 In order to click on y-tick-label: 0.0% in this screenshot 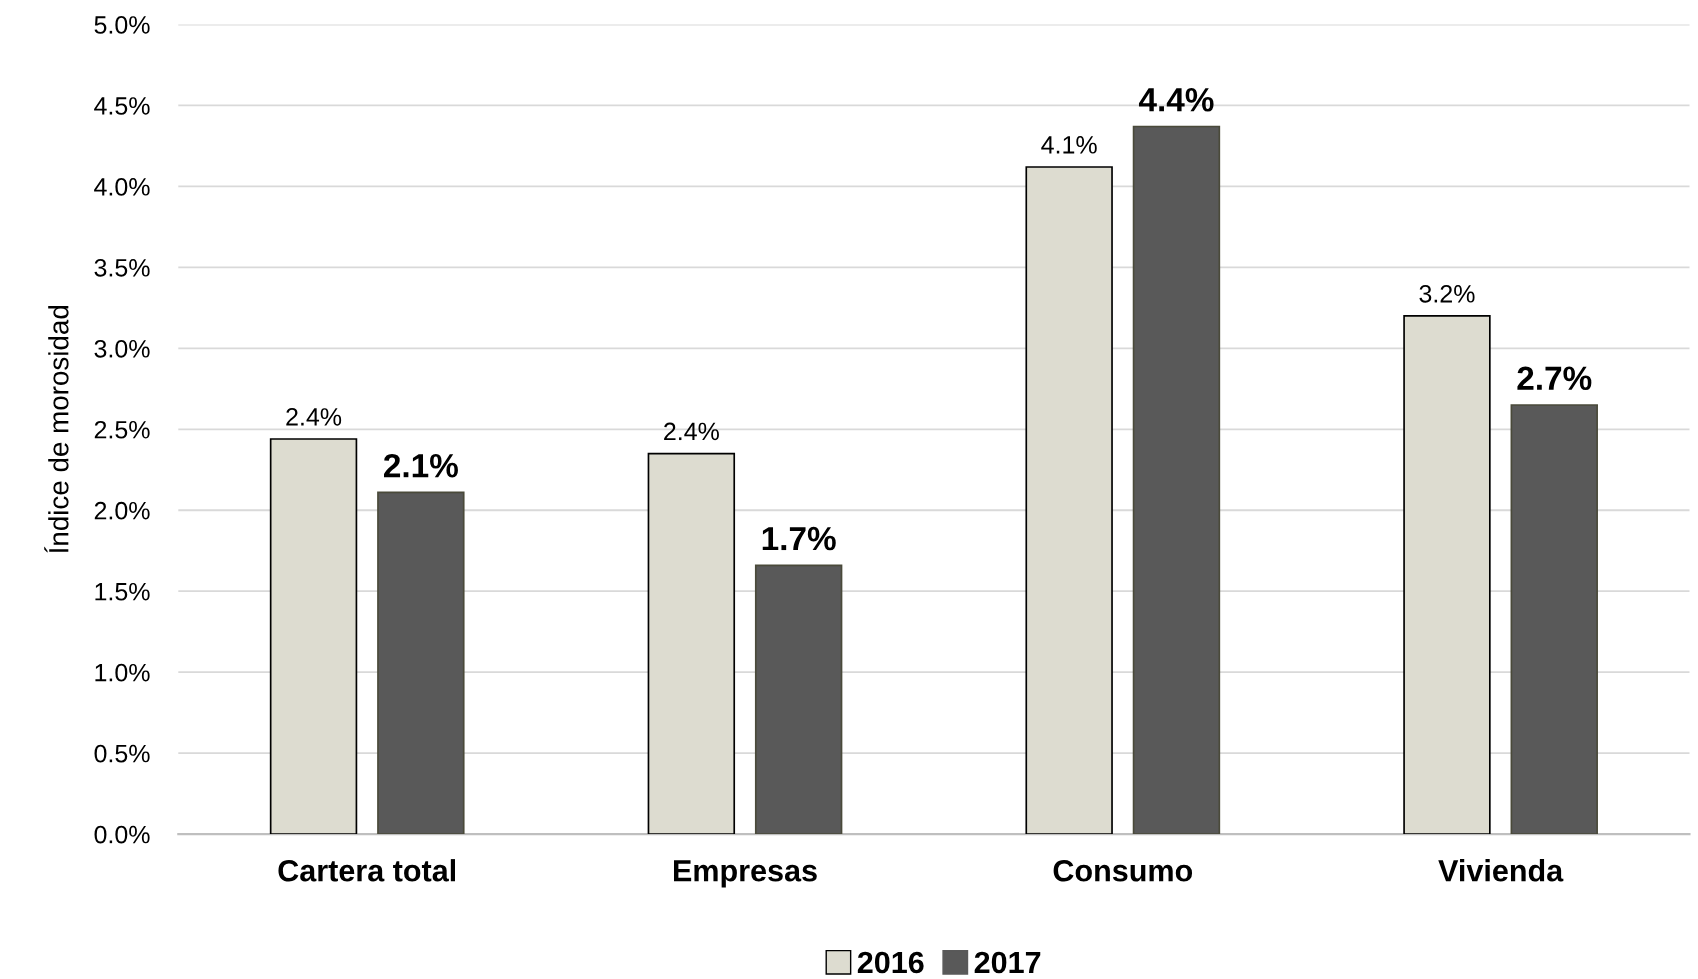, I will do `click(122, 834)`.